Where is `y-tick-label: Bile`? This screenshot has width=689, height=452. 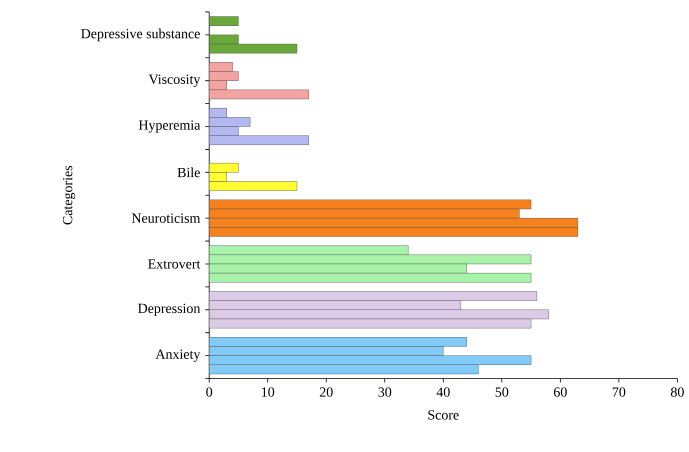
y-tick-label: Bile is located at coordinates (189, 172).